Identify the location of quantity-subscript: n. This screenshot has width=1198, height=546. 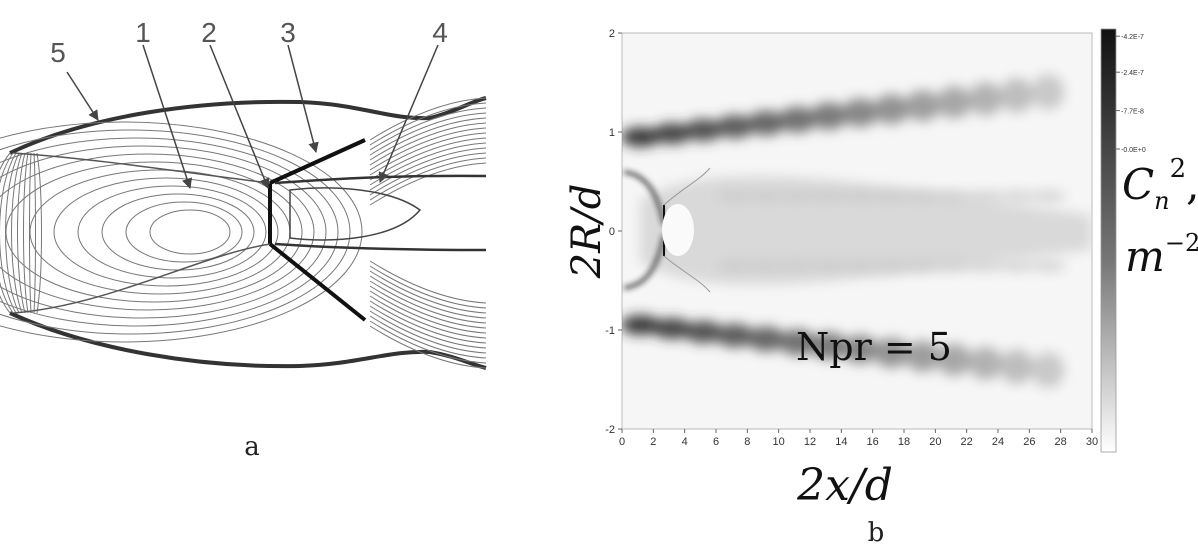
(1161, 201).